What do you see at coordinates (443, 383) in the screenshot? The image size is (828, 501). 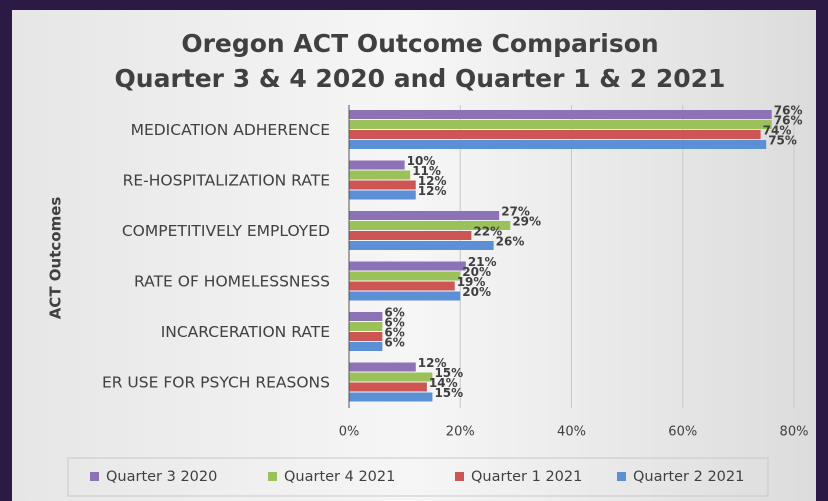 I see `data-label: 14%` at bounding box center [443, 383].